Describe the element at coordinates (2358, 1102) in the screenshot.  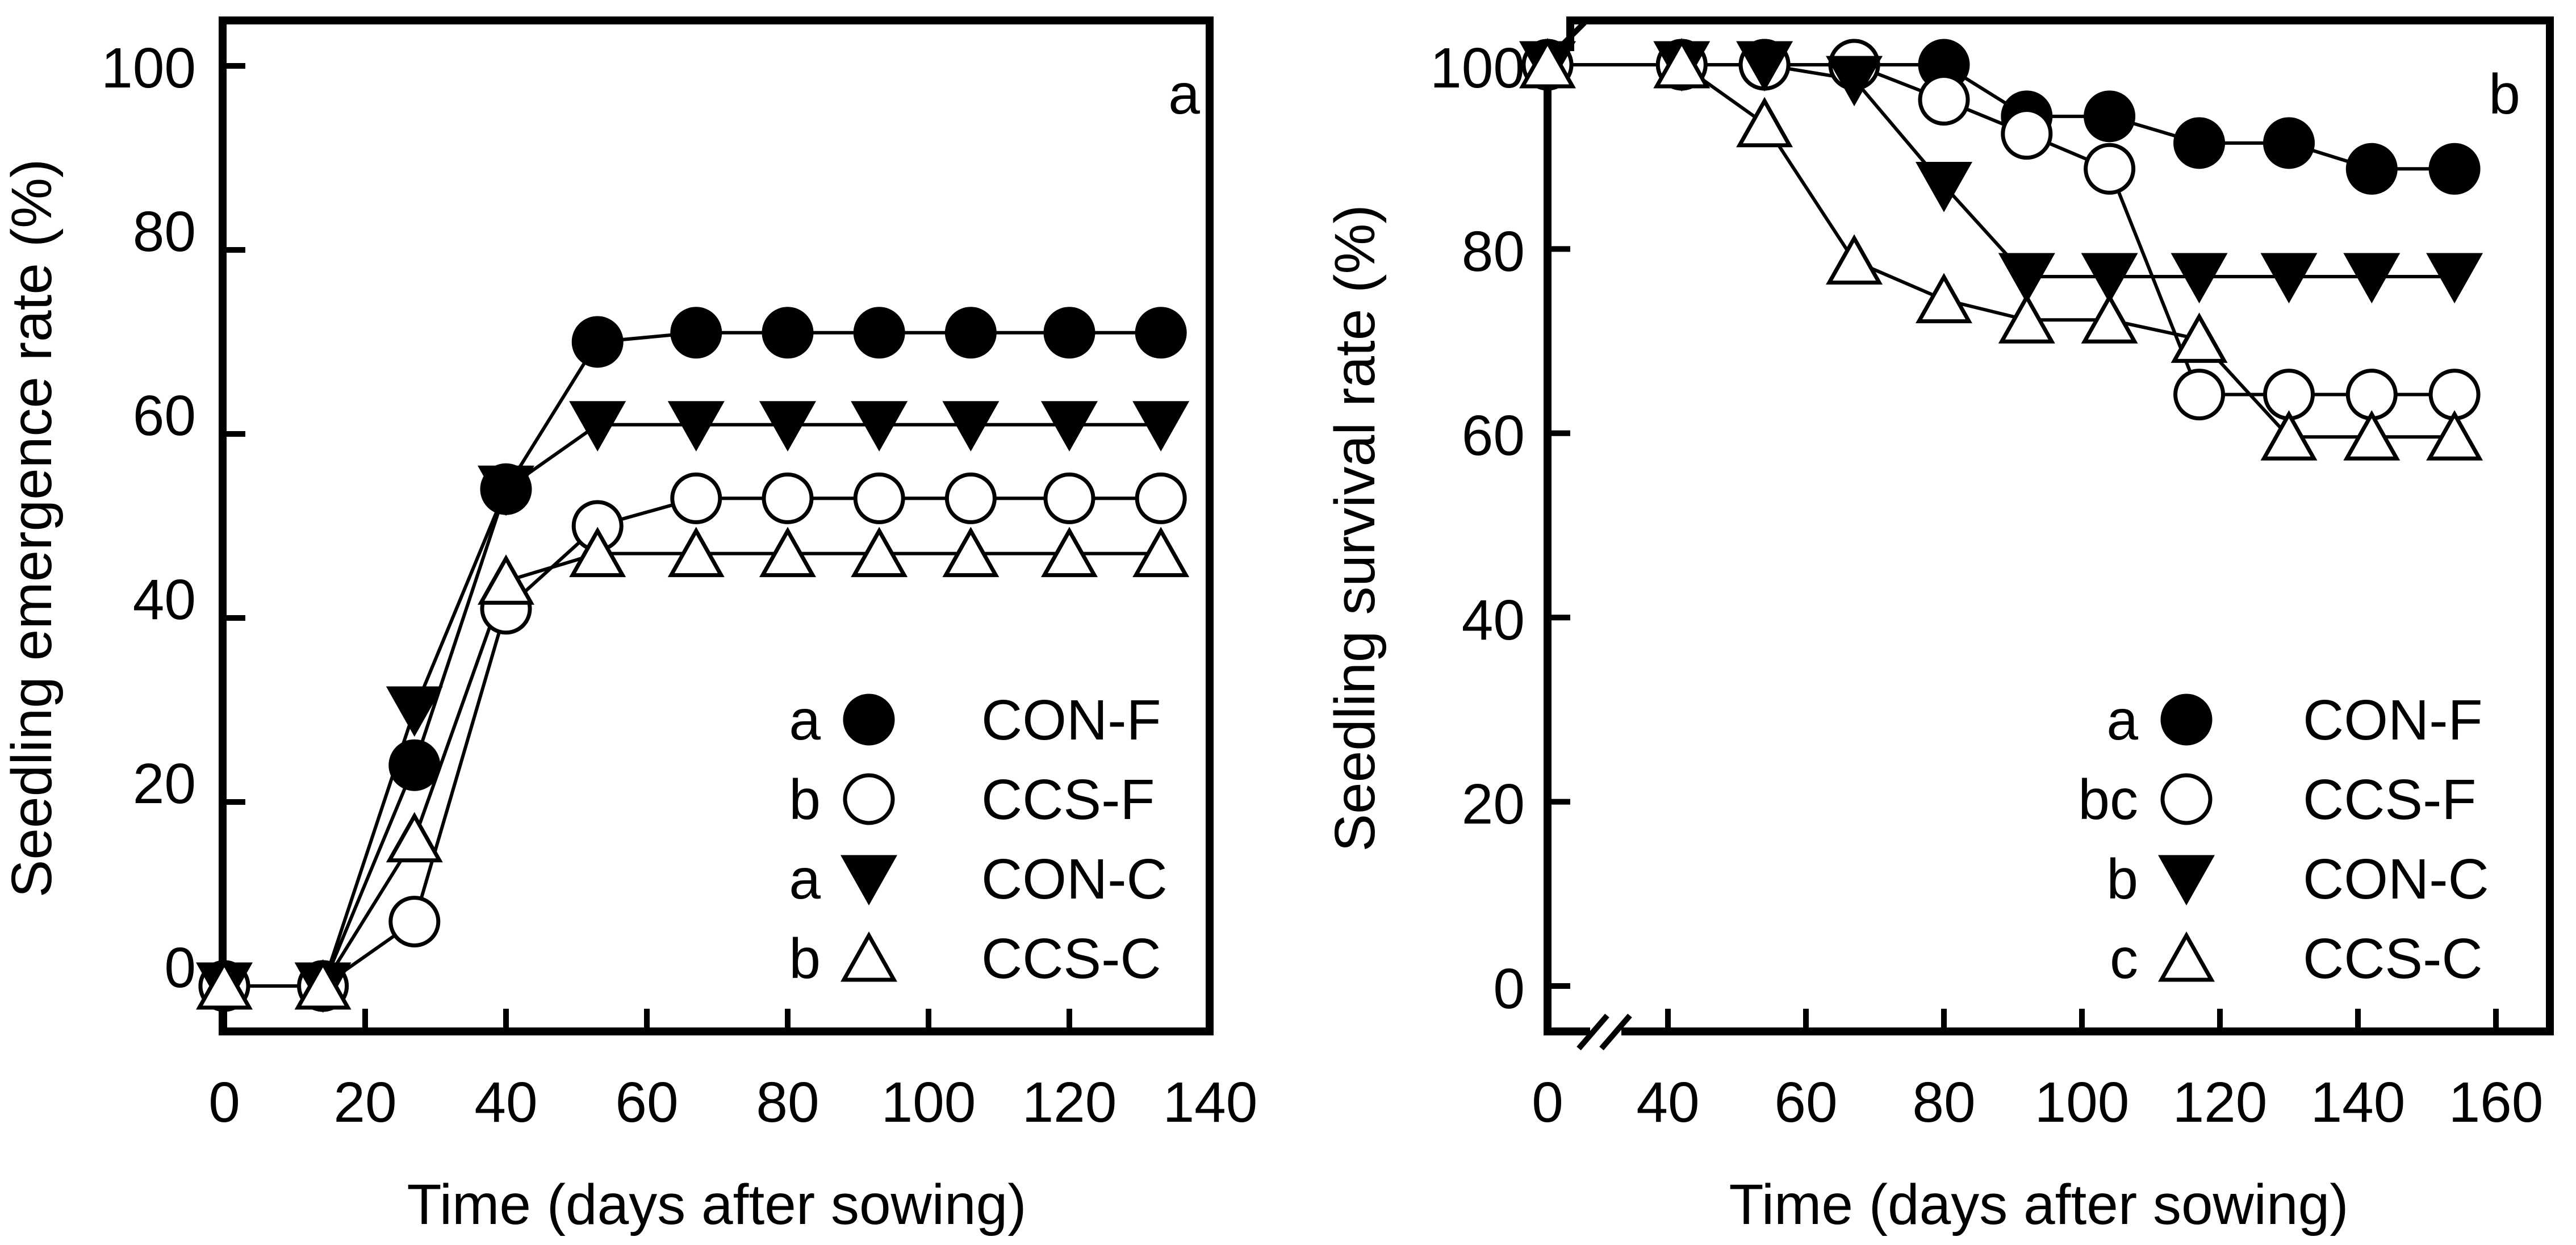
I see `panel-b-xtick-label: 140` at that location.